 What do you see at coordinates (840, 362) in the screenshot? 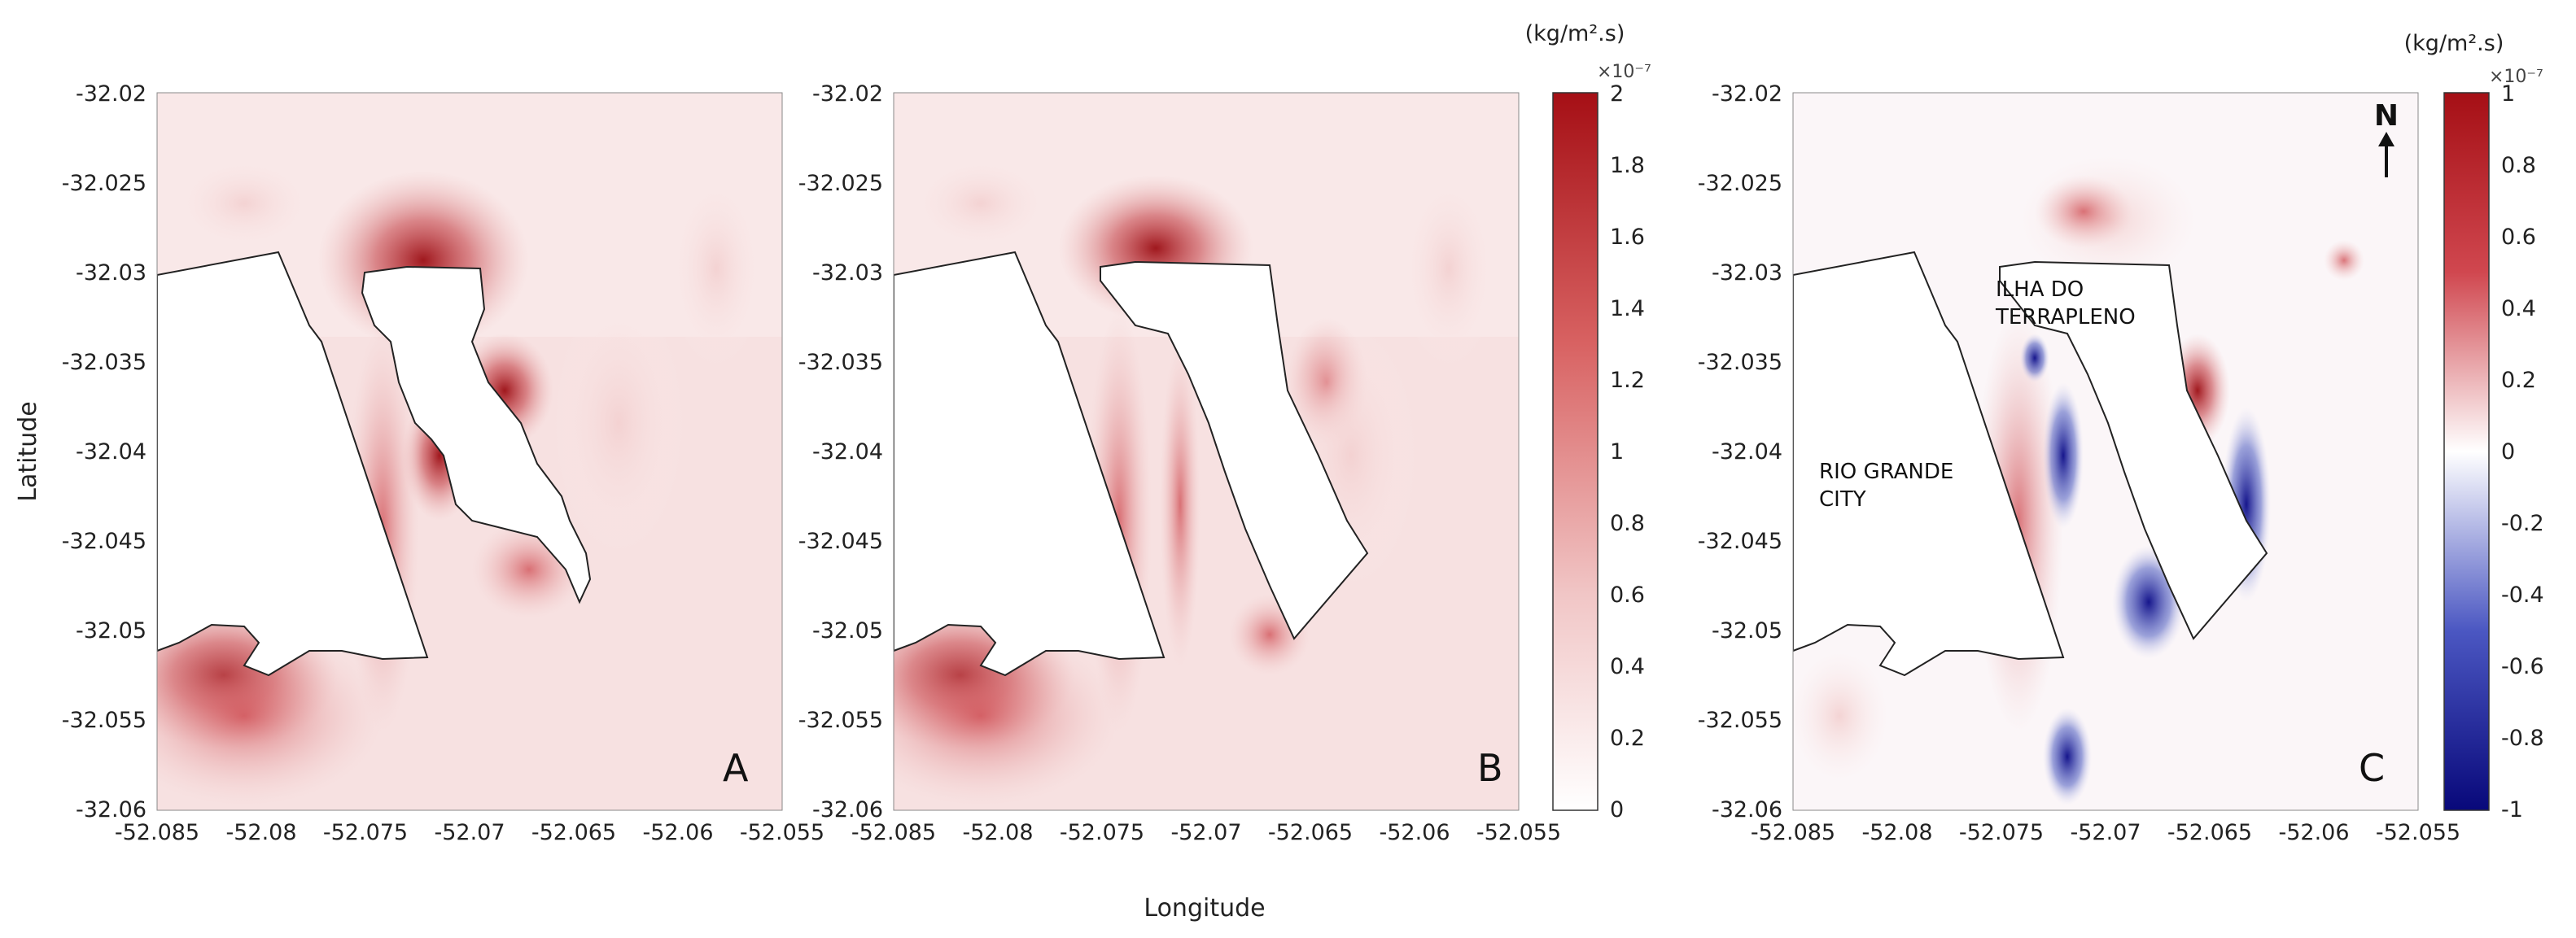
I see `y-tick-label: -32.035` at bounding box center [840, 362].